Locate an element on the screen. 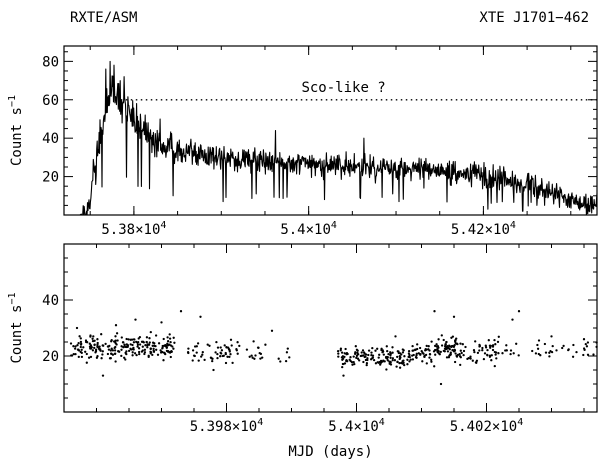  x-tick-label: 5.42×104 is located at coordinates (483, 229).